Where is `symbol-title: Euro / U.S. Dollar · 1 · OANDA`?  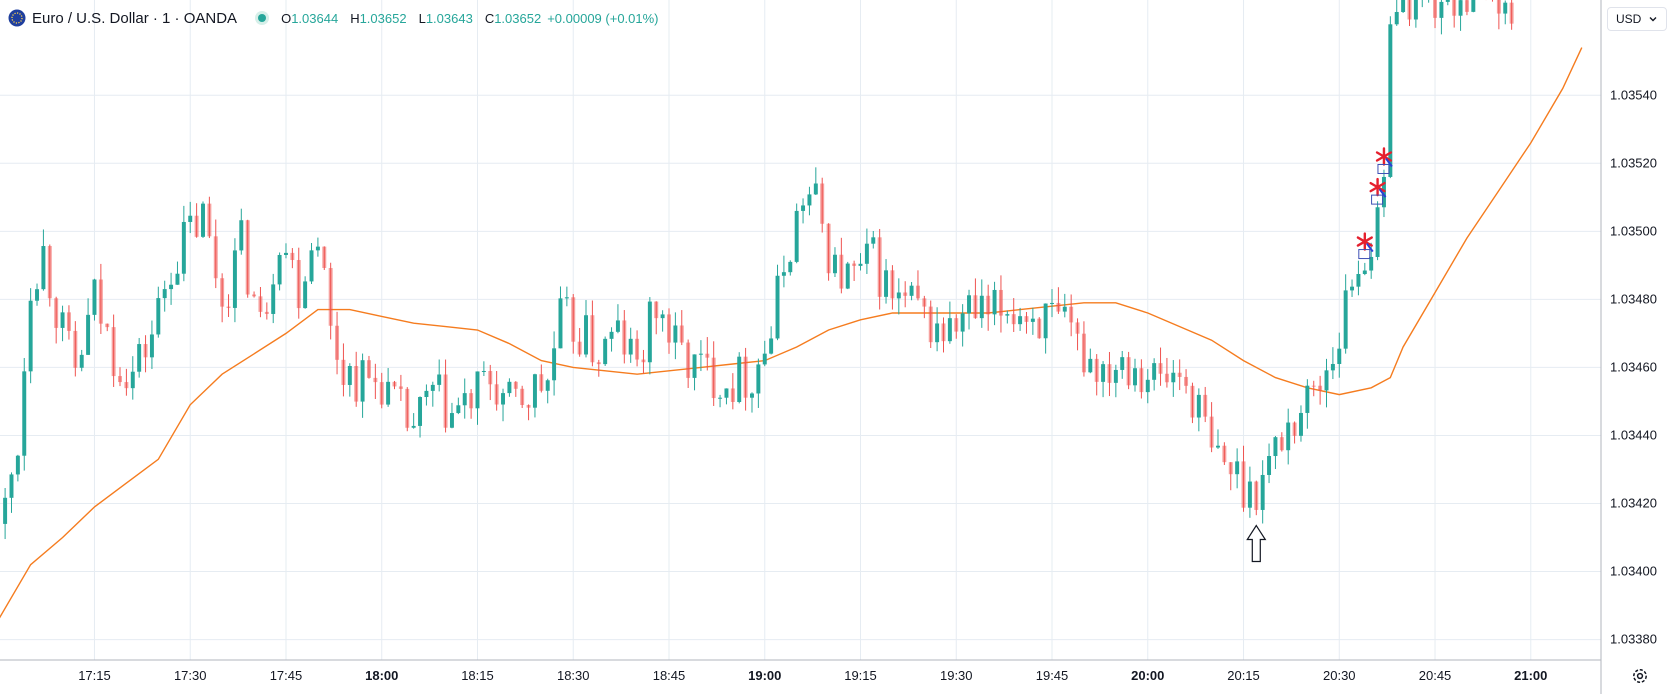
symbol-title: Euro / U.S. Dollar · 1 · OANDA is located at coordinates (135, 18).